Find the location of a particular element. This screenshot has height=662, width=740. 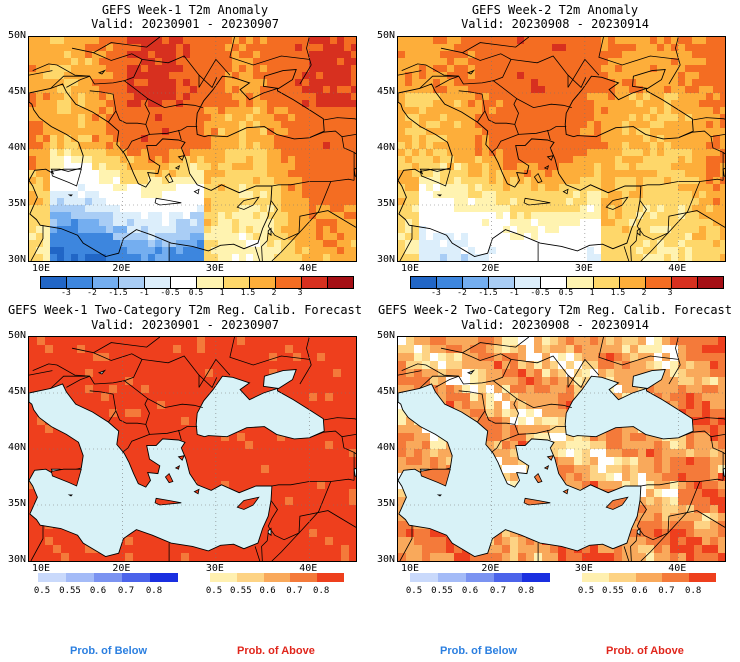

above-colorbar is located at coordinates (277, 577).